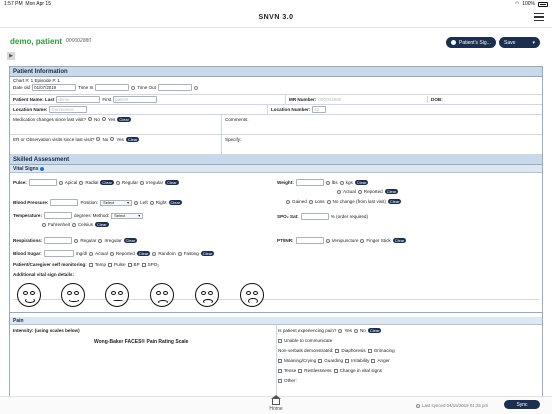 This screenshot has width=552, height=414. I want to click on home-tab: Home, so click(276, 403).